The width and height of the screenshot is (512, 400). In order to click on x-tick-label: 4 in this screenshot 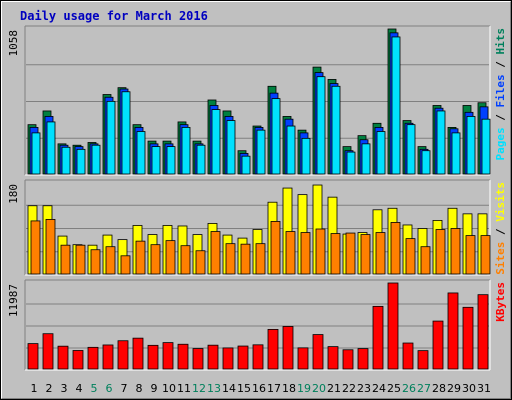, I will do `click(79, 388)`.